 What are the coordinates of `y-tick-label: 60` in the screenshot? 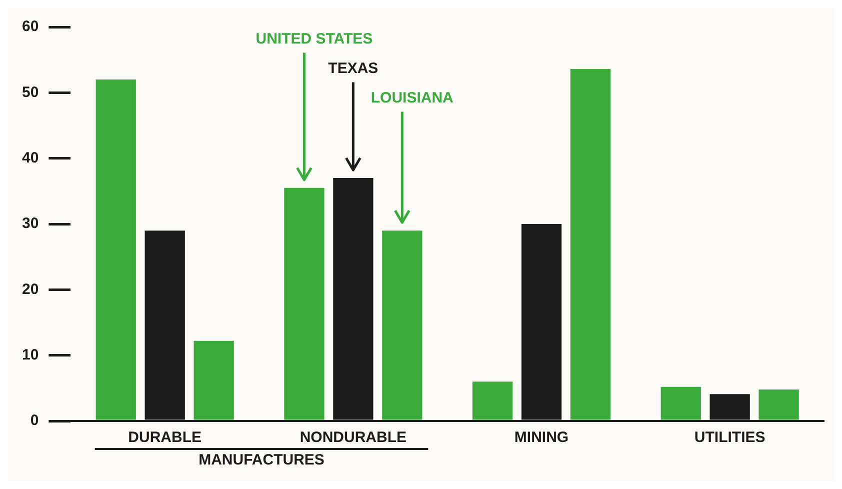 It's located at (30, 27).